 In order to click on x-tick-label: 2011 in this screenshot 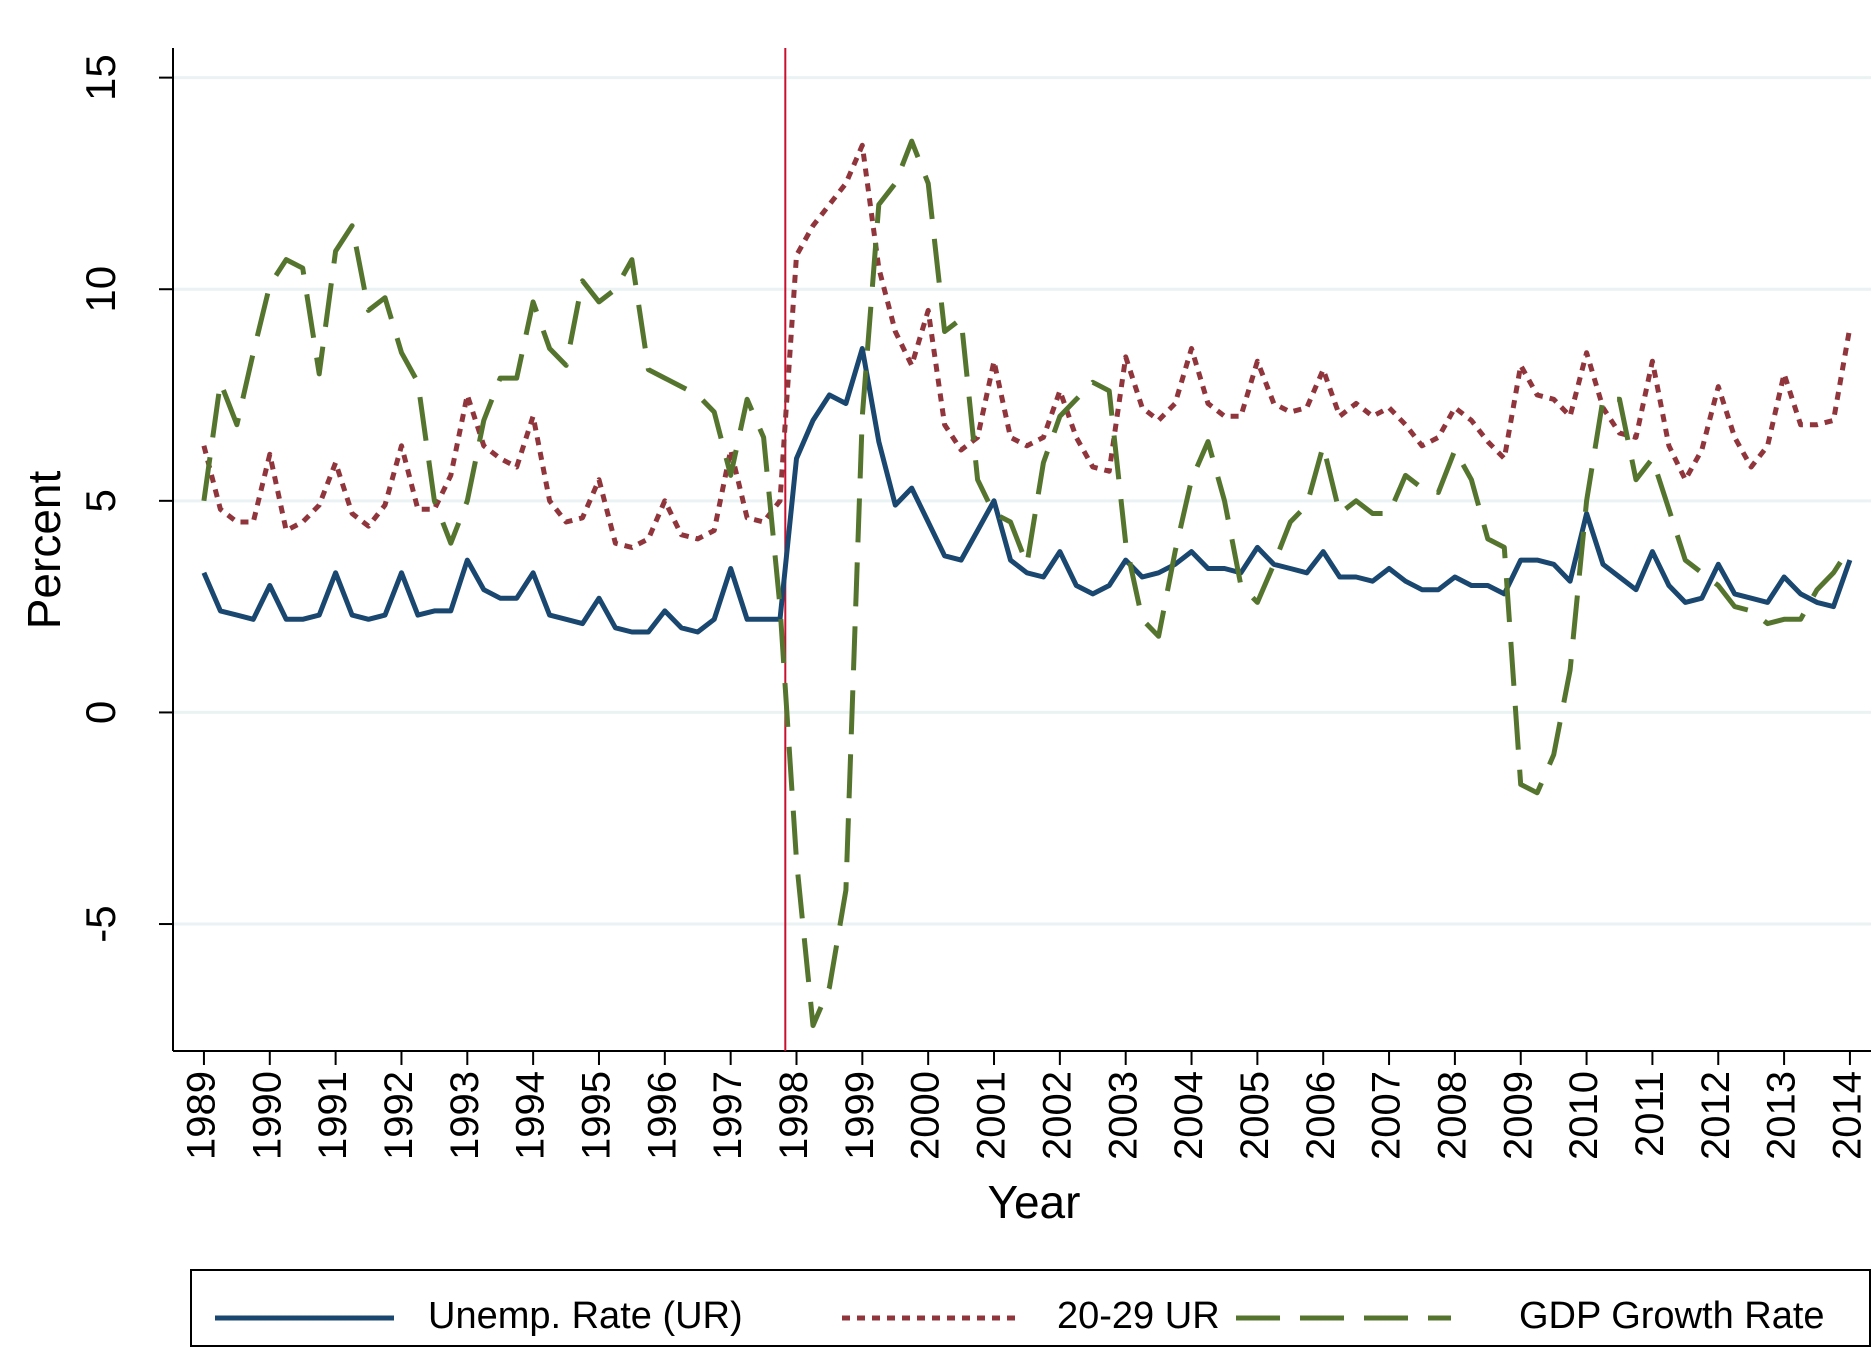, I will do `click(1650, 1114)`.